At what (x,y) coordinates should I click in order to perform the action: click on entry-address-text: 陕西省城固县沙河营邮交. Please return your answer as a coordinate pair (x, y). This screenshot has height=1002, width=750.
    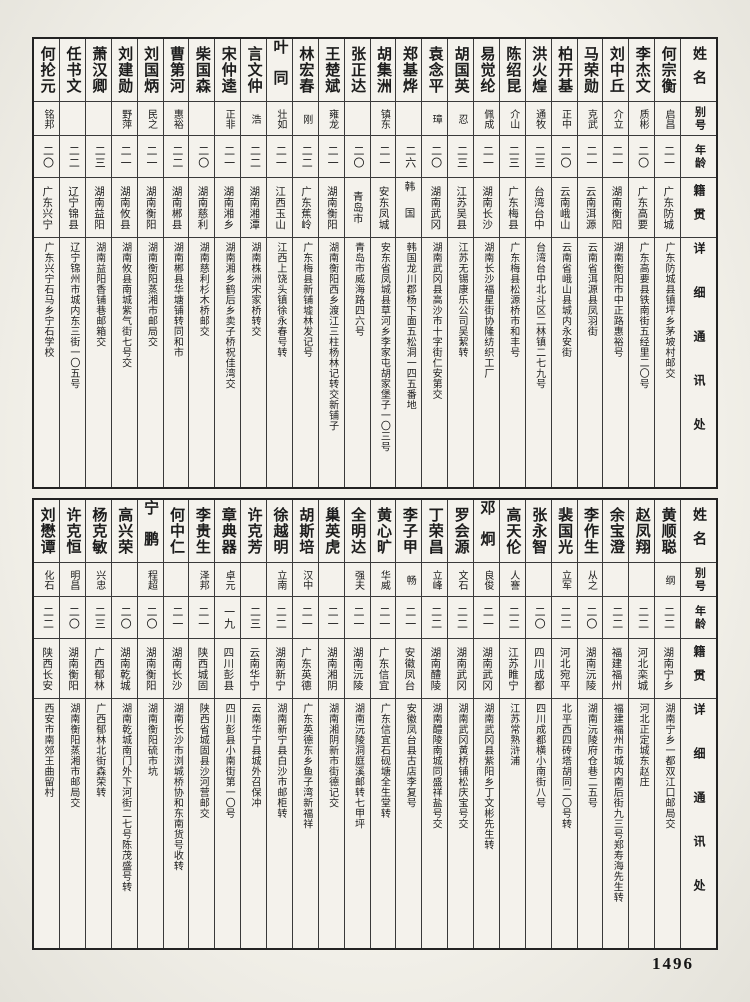
    Looking at the image, I should click on (203, 761).